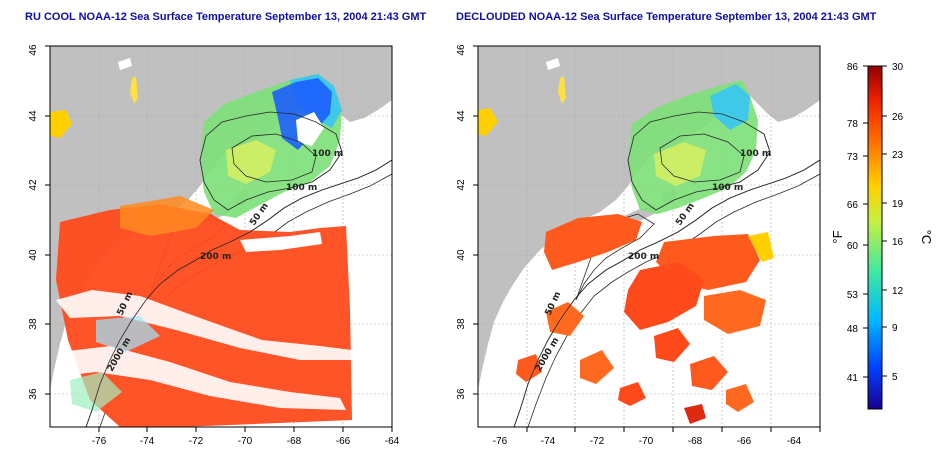 The image size is (950, 475). What do you see at coordinates (461, 222) in the screenshot?
I see `right-lat-labels: 36 38 40 42 44 46` at bounding box center [461, 222].